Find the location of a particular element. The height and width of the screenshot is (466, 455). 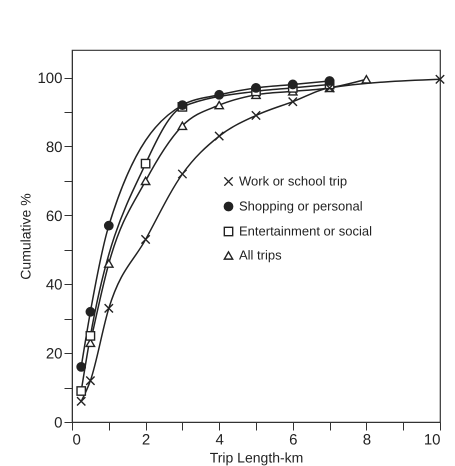

x-tick-label: 6 is located at coordinates (293, 440).